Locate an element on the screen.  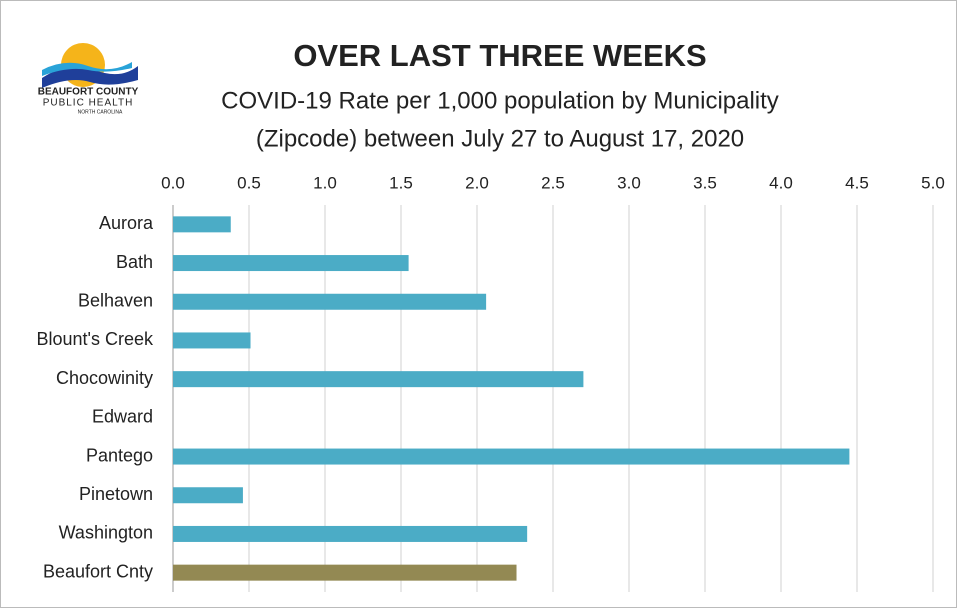
y-tick-label: Edward is located at coordinates (122, 417).